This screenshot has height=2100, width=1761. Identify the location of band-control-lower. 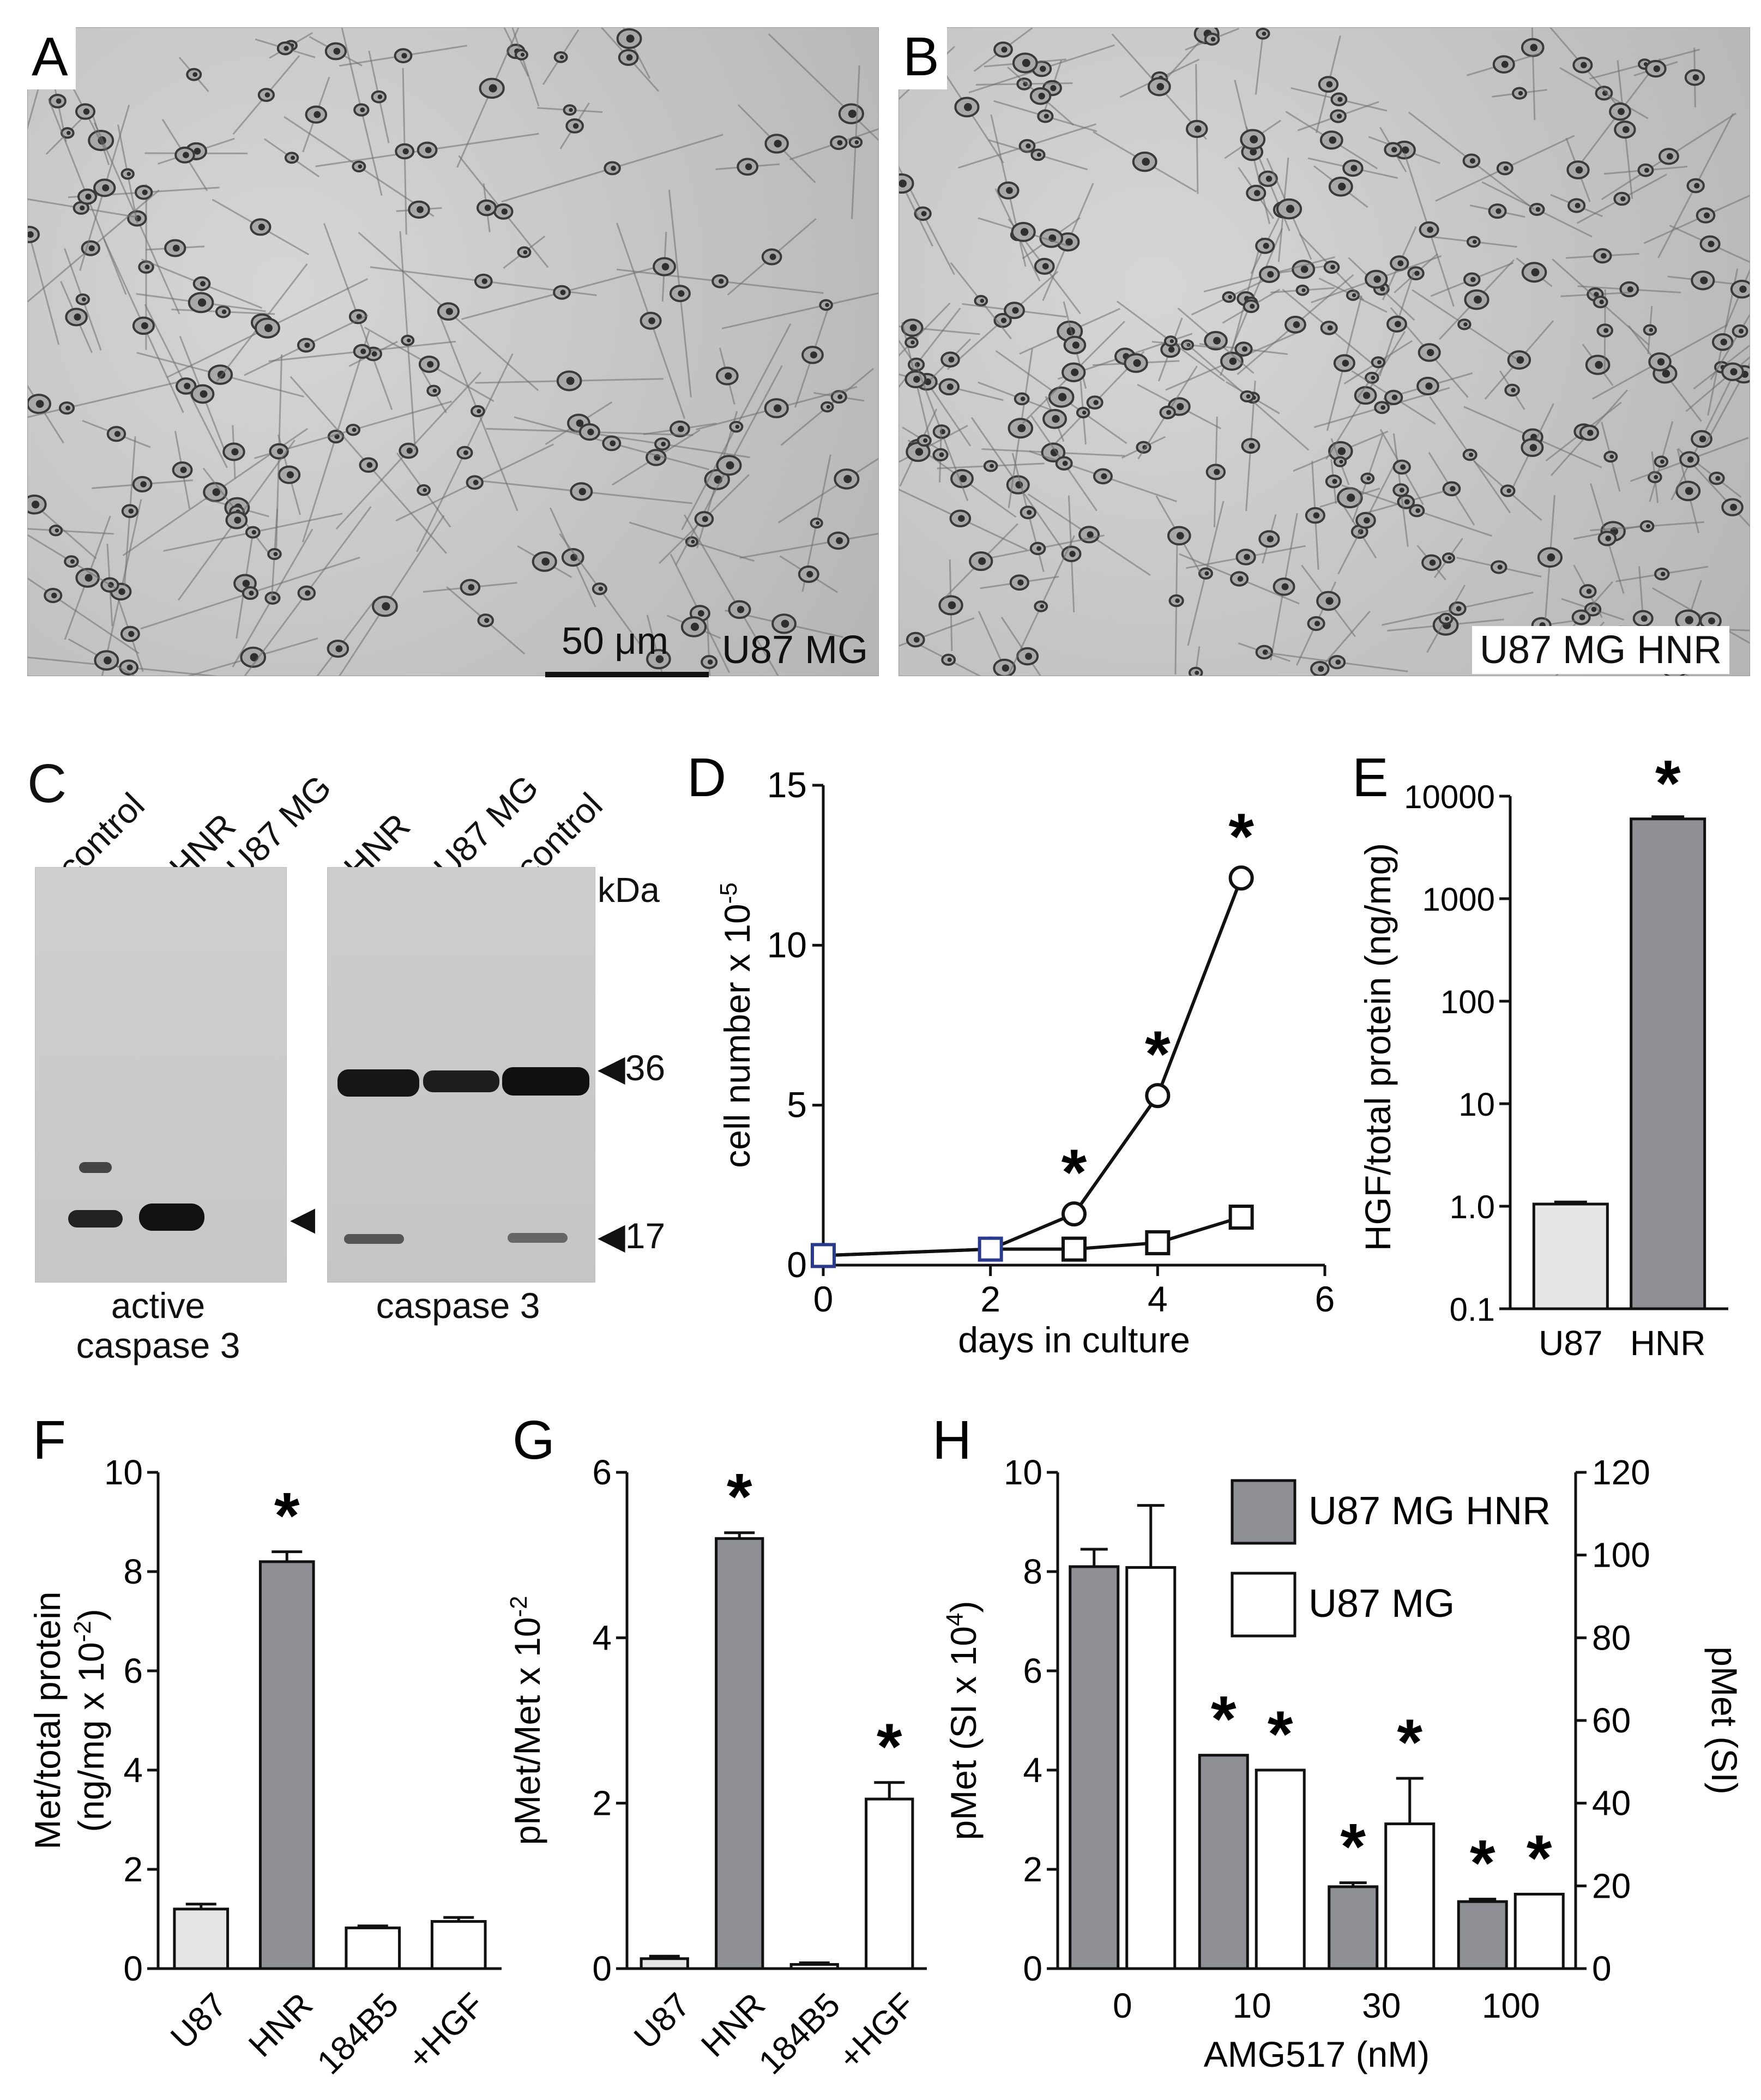
(95, 1218).